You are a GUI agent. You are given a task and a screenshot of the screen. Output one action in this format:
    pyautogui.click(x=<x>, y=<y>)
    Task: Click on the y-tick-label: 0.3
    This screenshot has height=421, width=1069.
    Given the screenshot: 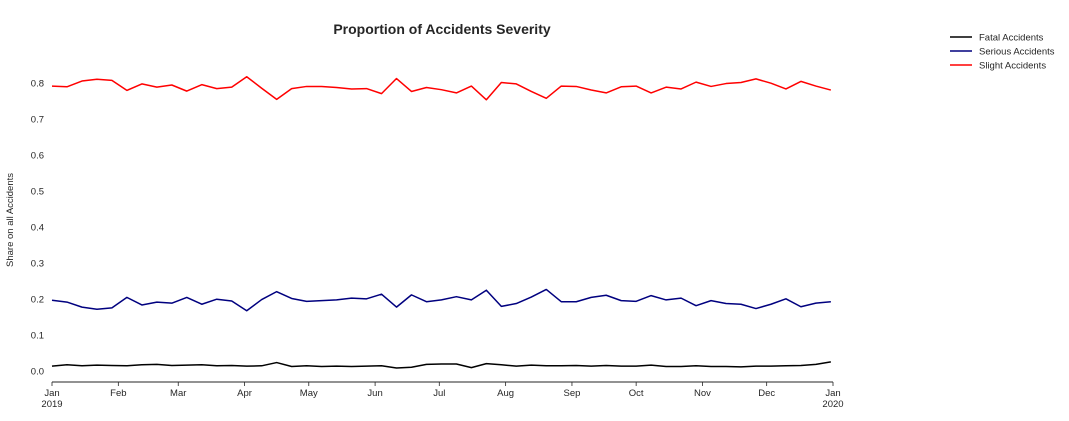 What is the action you would take?
    pyautogui.click(x=37, y=264)
    